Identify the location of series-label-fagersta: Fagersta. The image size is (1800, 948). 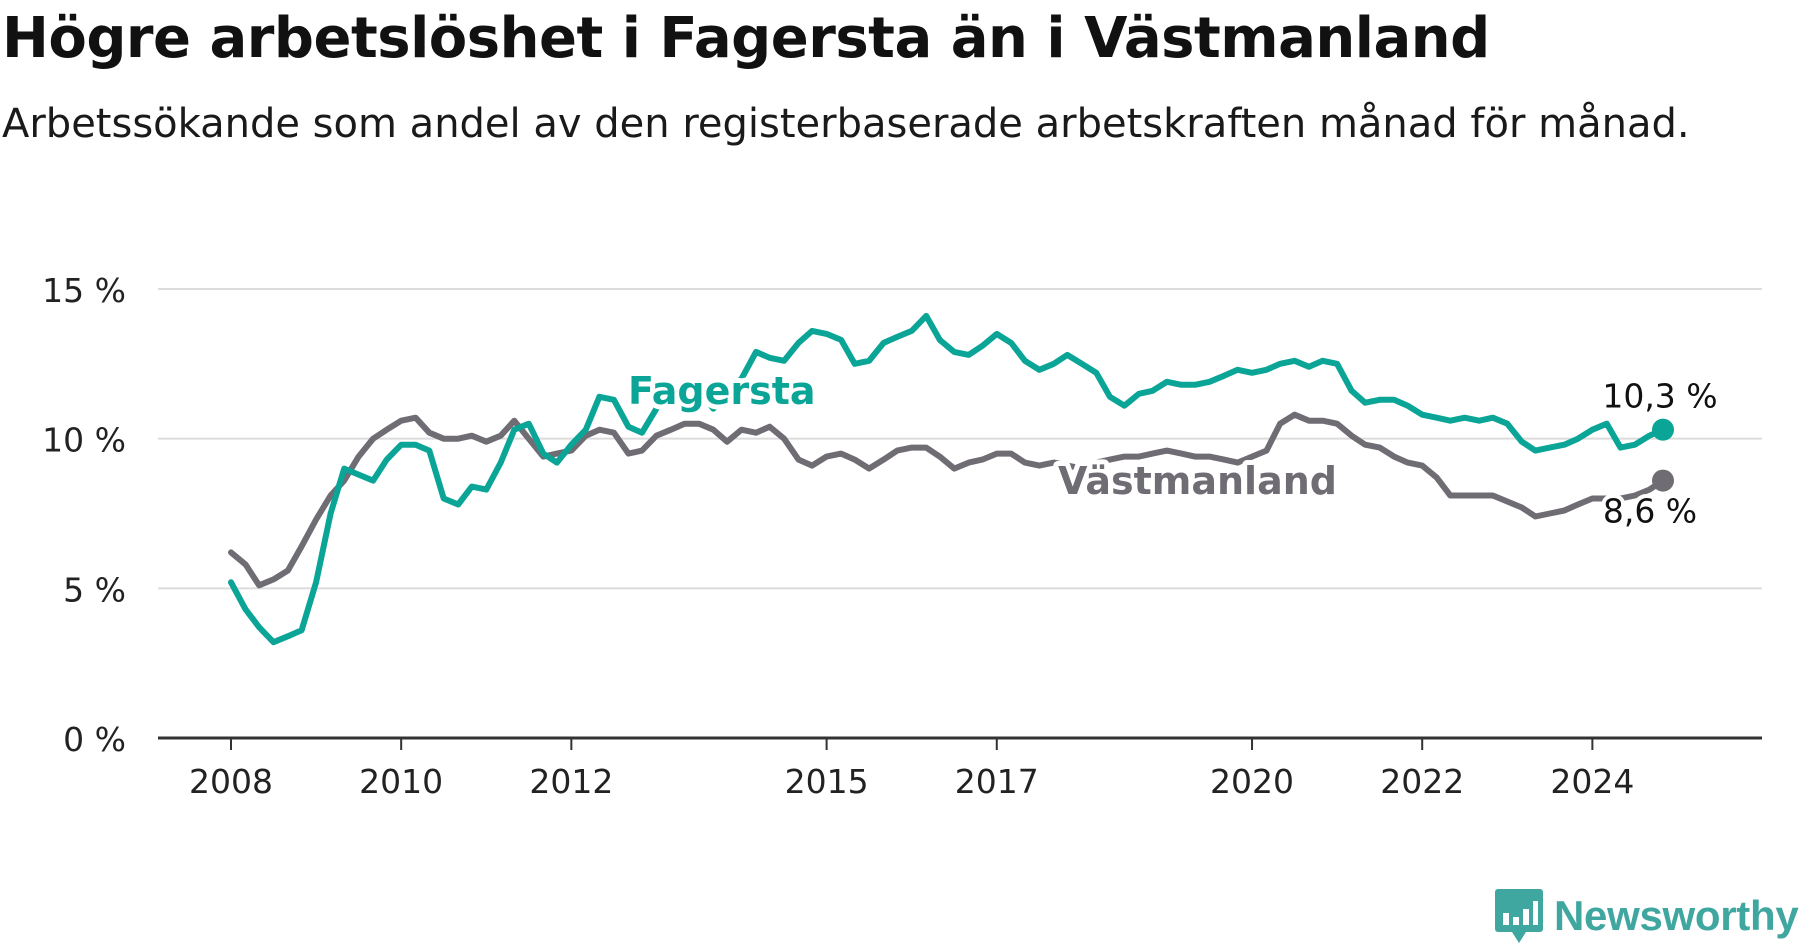
(722, 391).